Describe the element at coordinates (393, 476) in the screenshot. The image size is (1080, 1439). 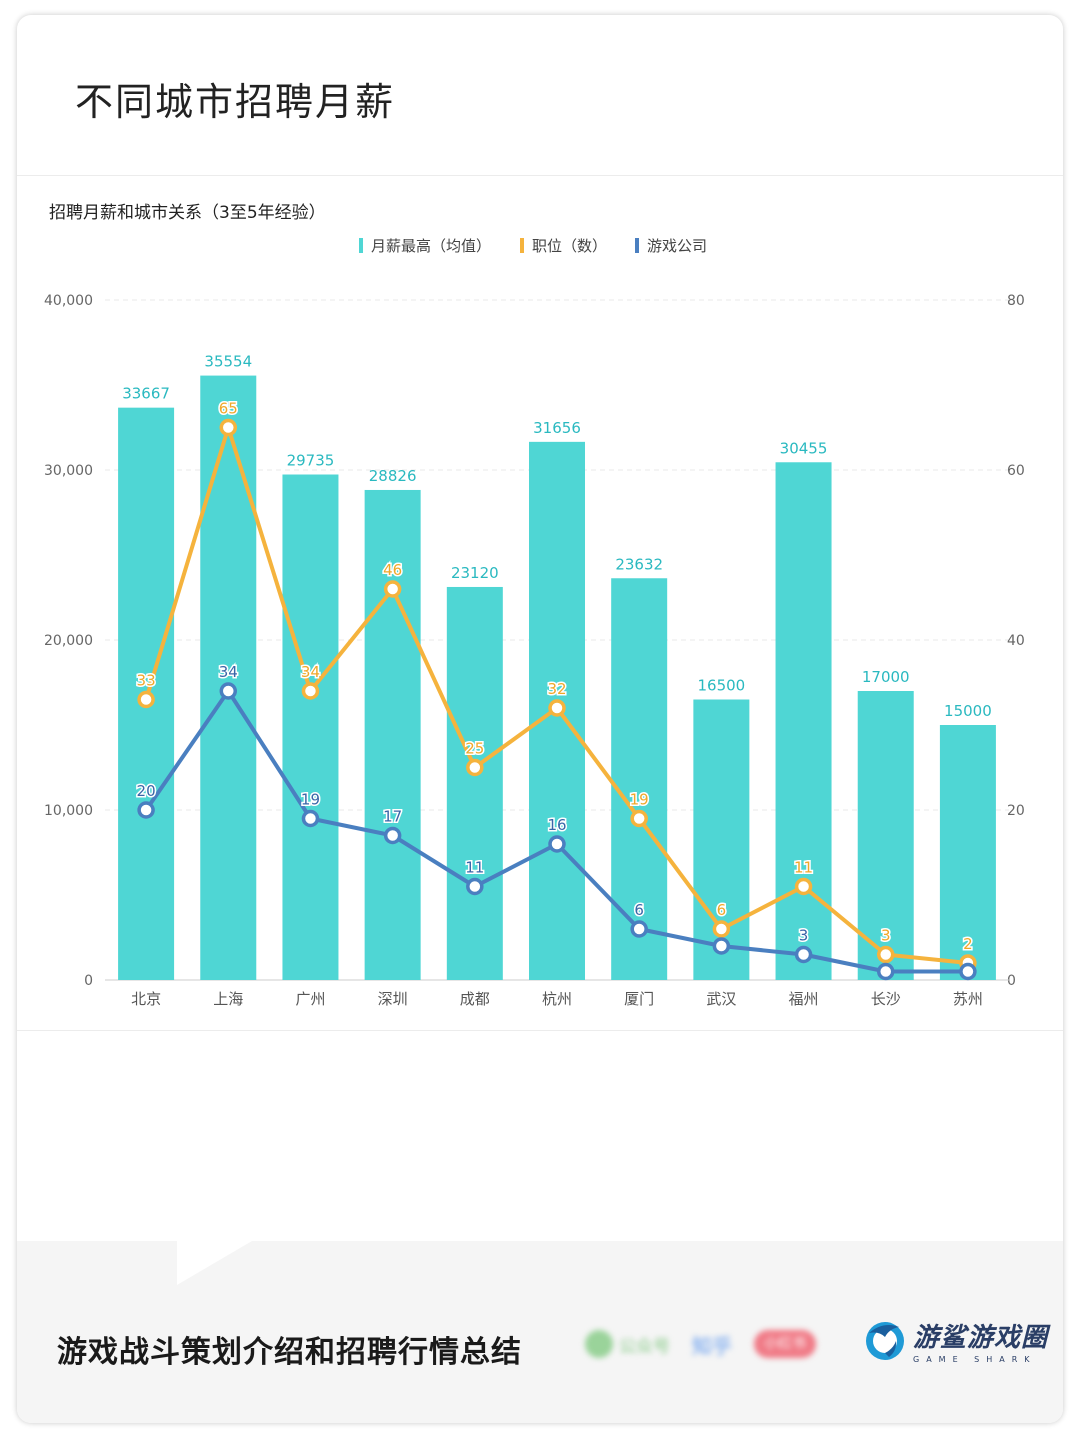
I see `bar-value-label: 28826` at that location.